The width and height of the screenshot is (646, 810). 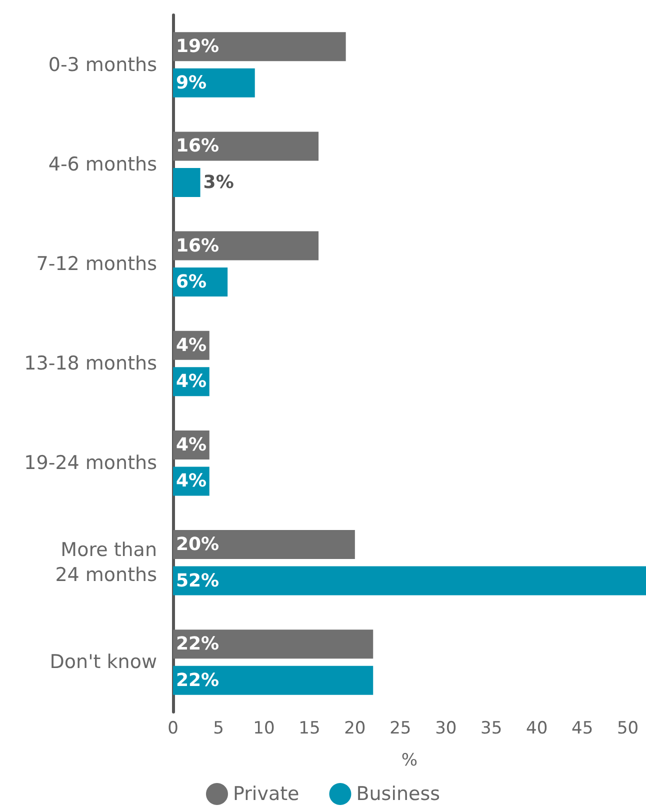 What do you see at coordinates (102, 65) in the screenshot?
I see `y-tick-label: 0-3 months` at bounding box center [102, 65].